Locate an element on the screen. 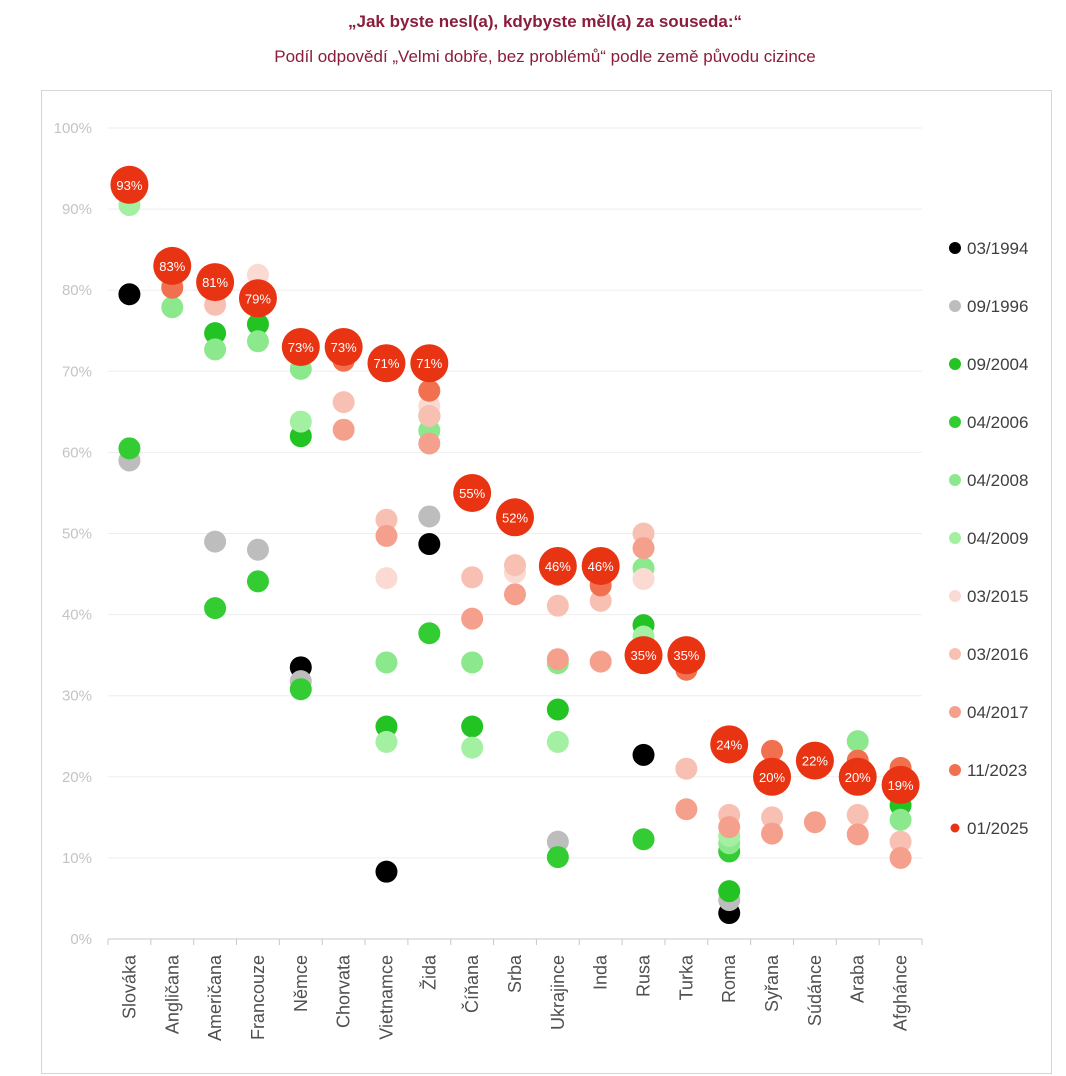  x-category-label: Rusa is located at coordinates (644, 975).